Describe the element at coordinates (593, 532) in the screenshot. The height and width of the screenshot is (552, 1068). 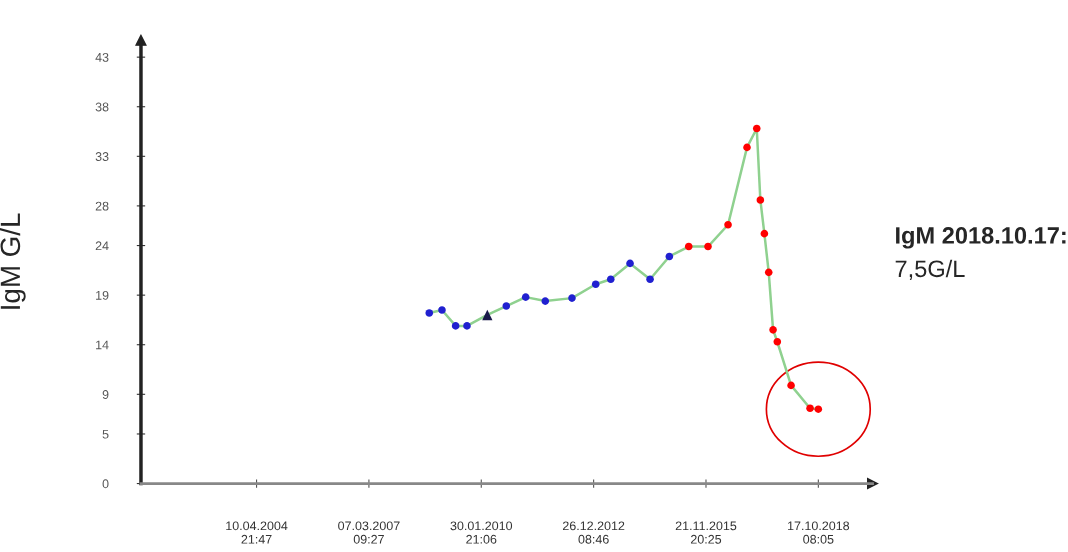
I see `x-tick-label: 26.12.2012 08:46` at that location.